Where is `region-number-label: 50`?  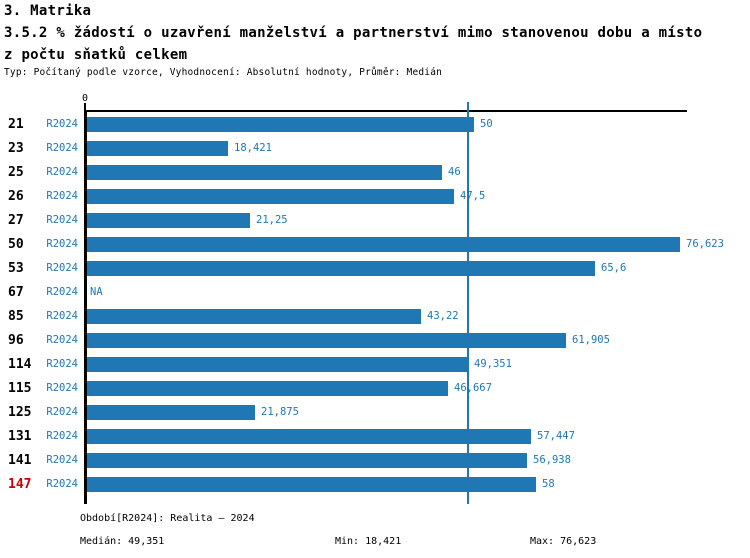 region-number-label: 50 is located at coordinates (16, 244).